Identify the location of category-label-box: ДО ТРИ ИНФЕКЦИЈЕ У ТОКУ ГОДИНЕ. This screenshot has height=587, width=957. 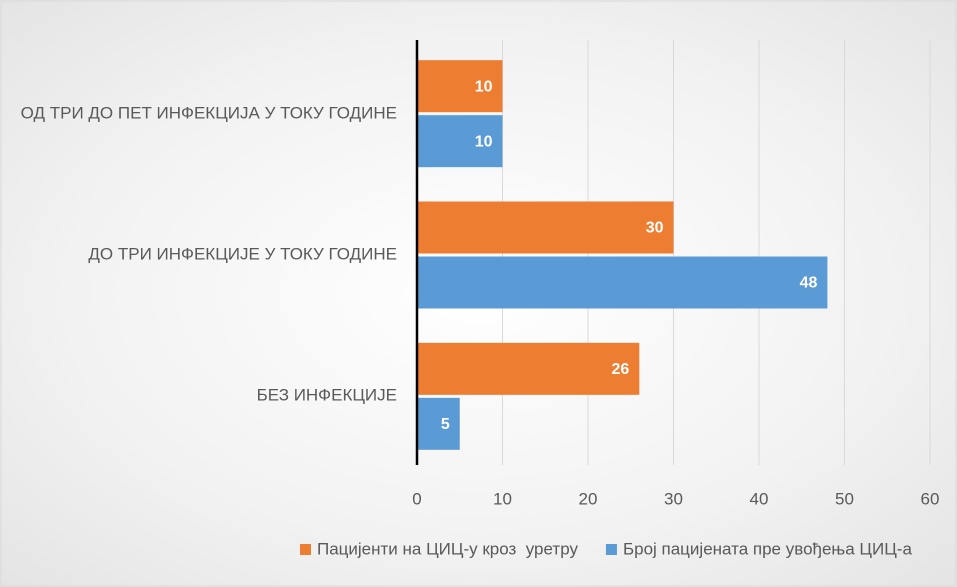
(202, 255).